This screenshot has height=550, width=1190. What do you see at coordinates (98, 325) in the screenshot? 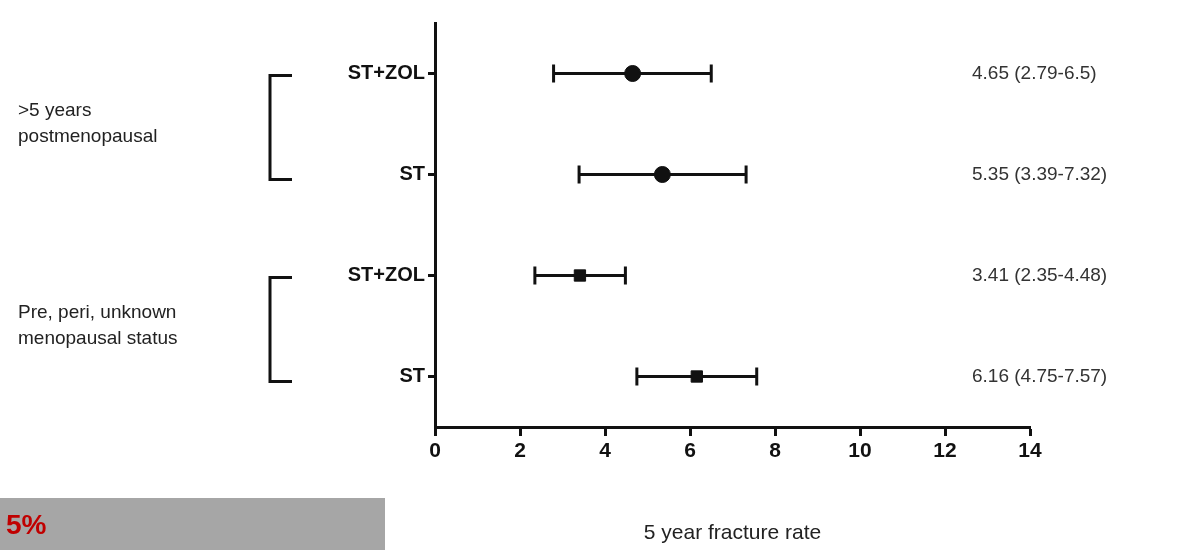
I see `text: Pre, peri, unknown menopausal status` at bounding box center [98, 325].